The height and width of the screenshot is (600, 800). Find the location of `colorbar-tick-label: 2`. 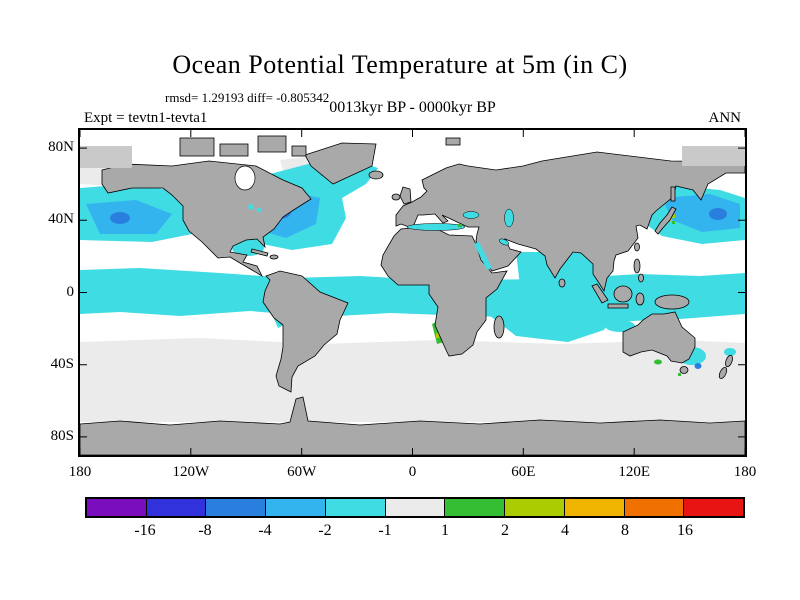

colorbar-tick-label: 2 is located at coordinates (505, 530).